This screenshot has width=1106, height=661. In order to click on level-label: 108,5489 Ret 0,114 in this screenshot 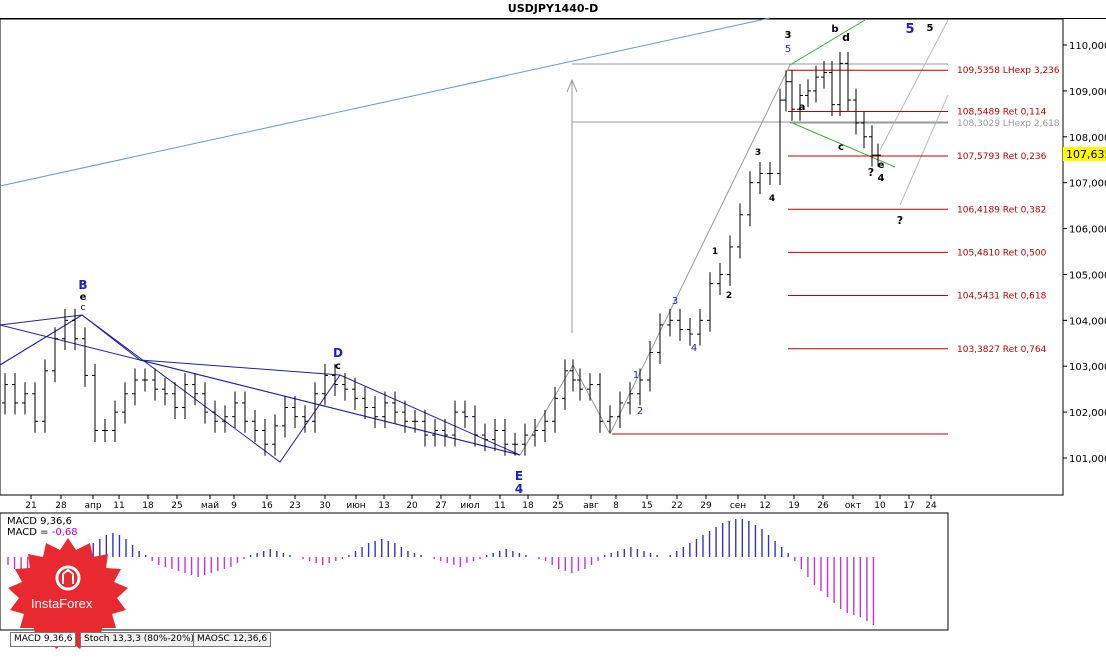, I will do `click(1002, 113)`.